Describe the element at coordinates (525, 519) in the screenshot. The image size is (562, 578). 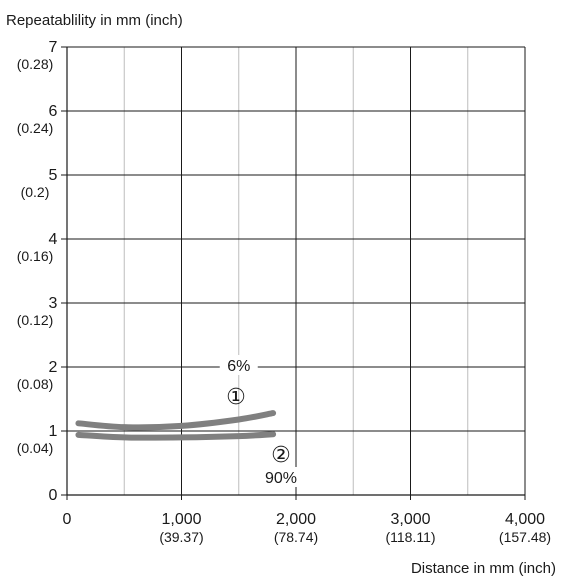
I see `x-tick-label: 4,000` at that location.